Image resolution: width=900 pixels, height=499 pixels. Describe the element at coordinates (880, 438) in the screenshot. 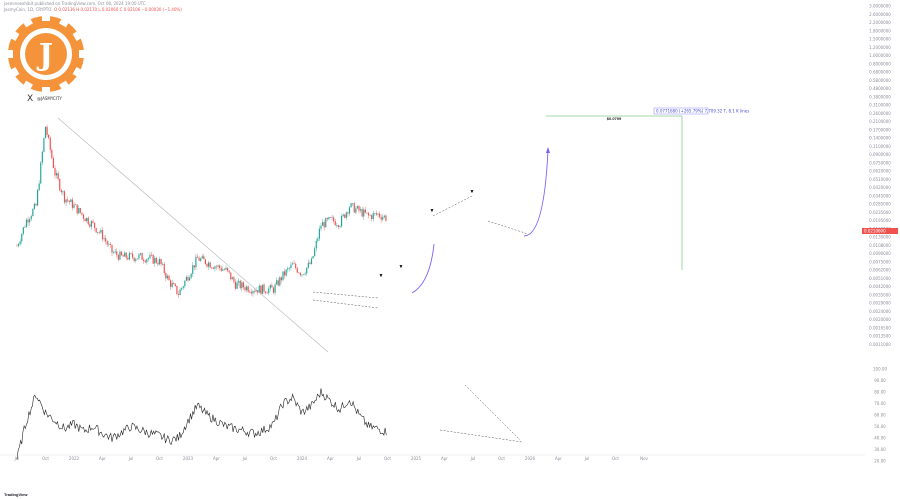

I see `rsi-axis-tick: 40.00` at that location.